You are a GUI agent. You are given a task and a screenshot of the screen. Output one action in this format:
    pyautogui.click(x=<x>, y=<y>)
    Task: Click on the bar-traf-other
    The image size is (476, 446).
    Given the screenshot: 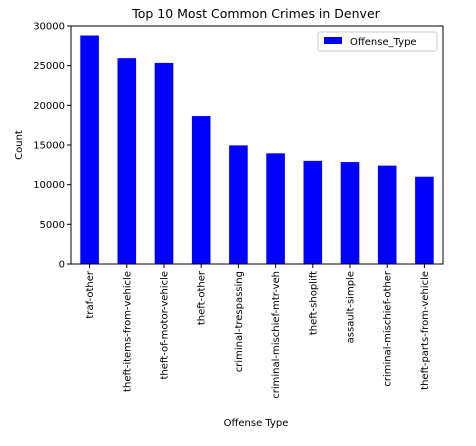 What is the action you would take?
    pyautogui.click(x=89, y=149)
    